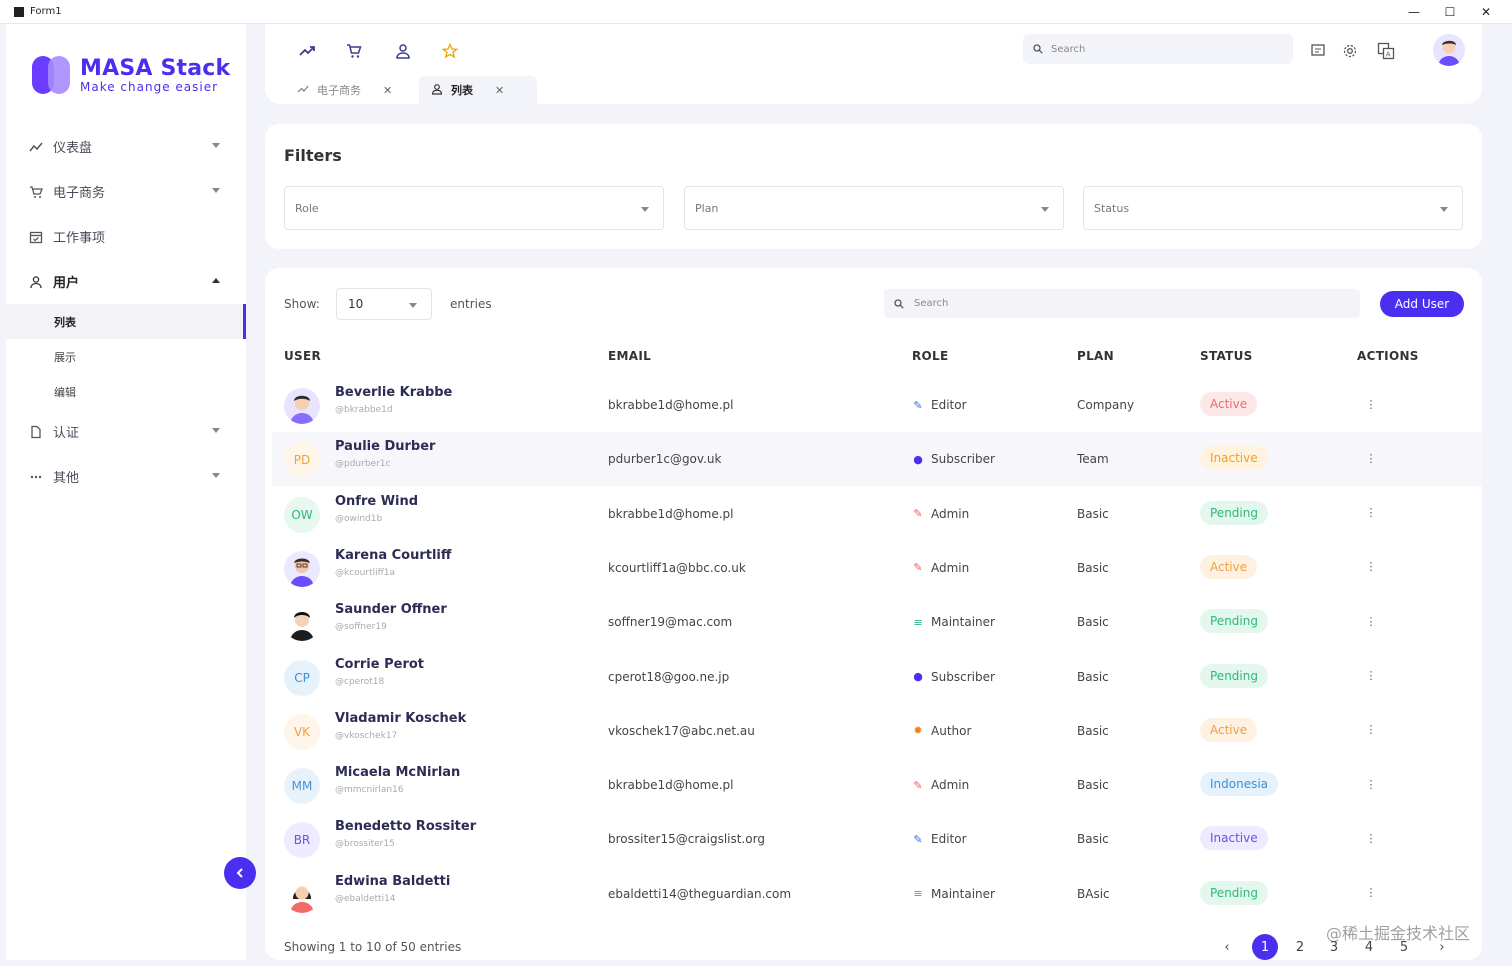  Describe the element at coordinates (1318, 51) in the screenshot. I see `message-icon` at that location.